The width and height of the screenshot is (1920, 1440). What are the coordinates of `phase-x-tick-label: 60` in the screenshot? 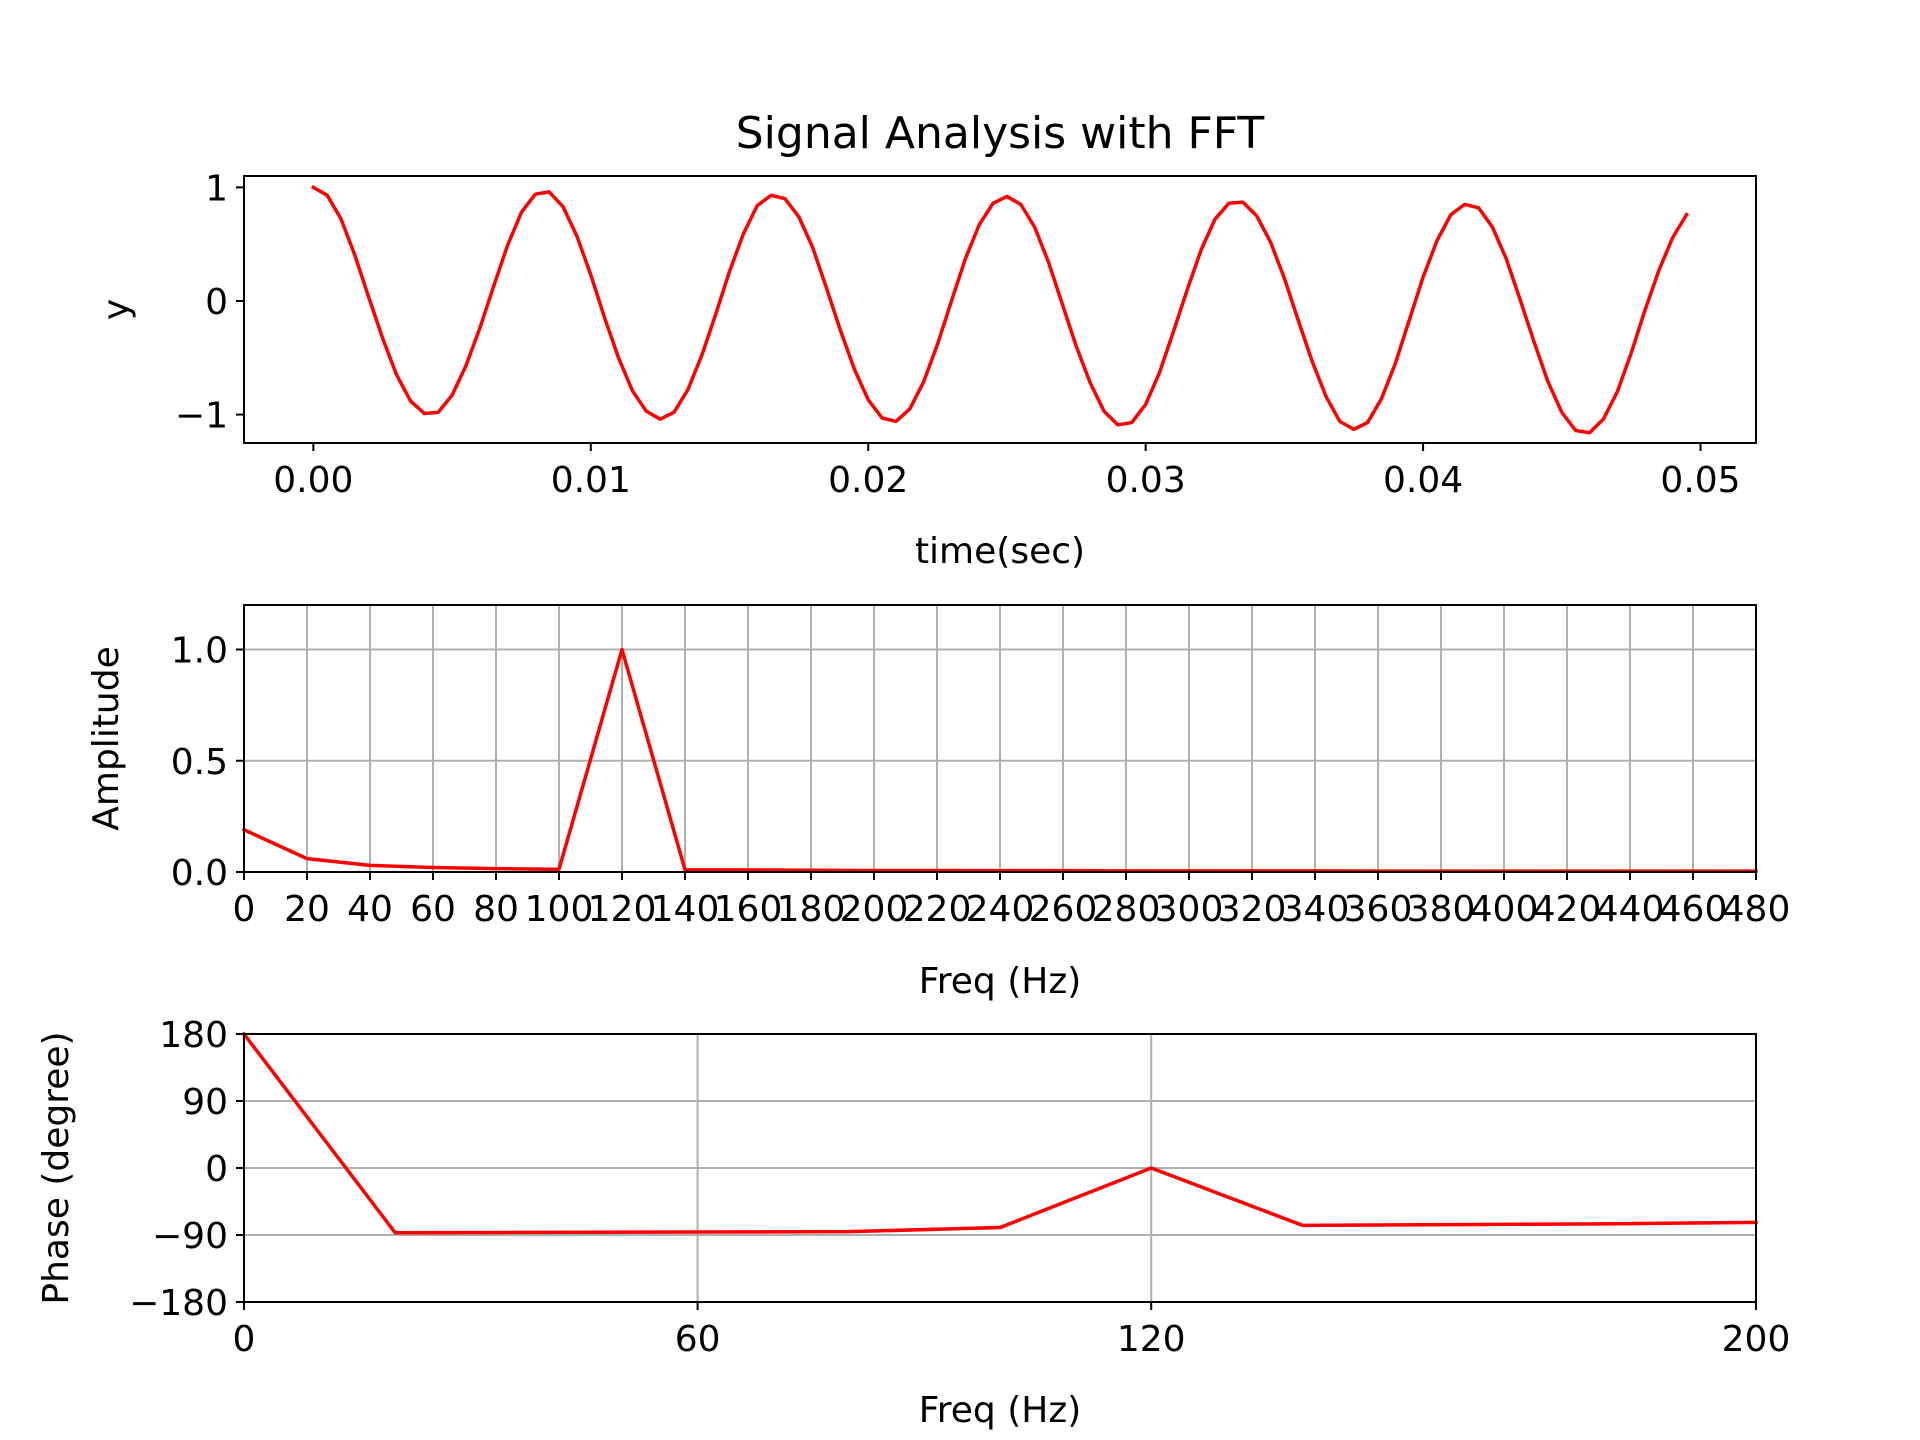 It's located at (698, 1339).